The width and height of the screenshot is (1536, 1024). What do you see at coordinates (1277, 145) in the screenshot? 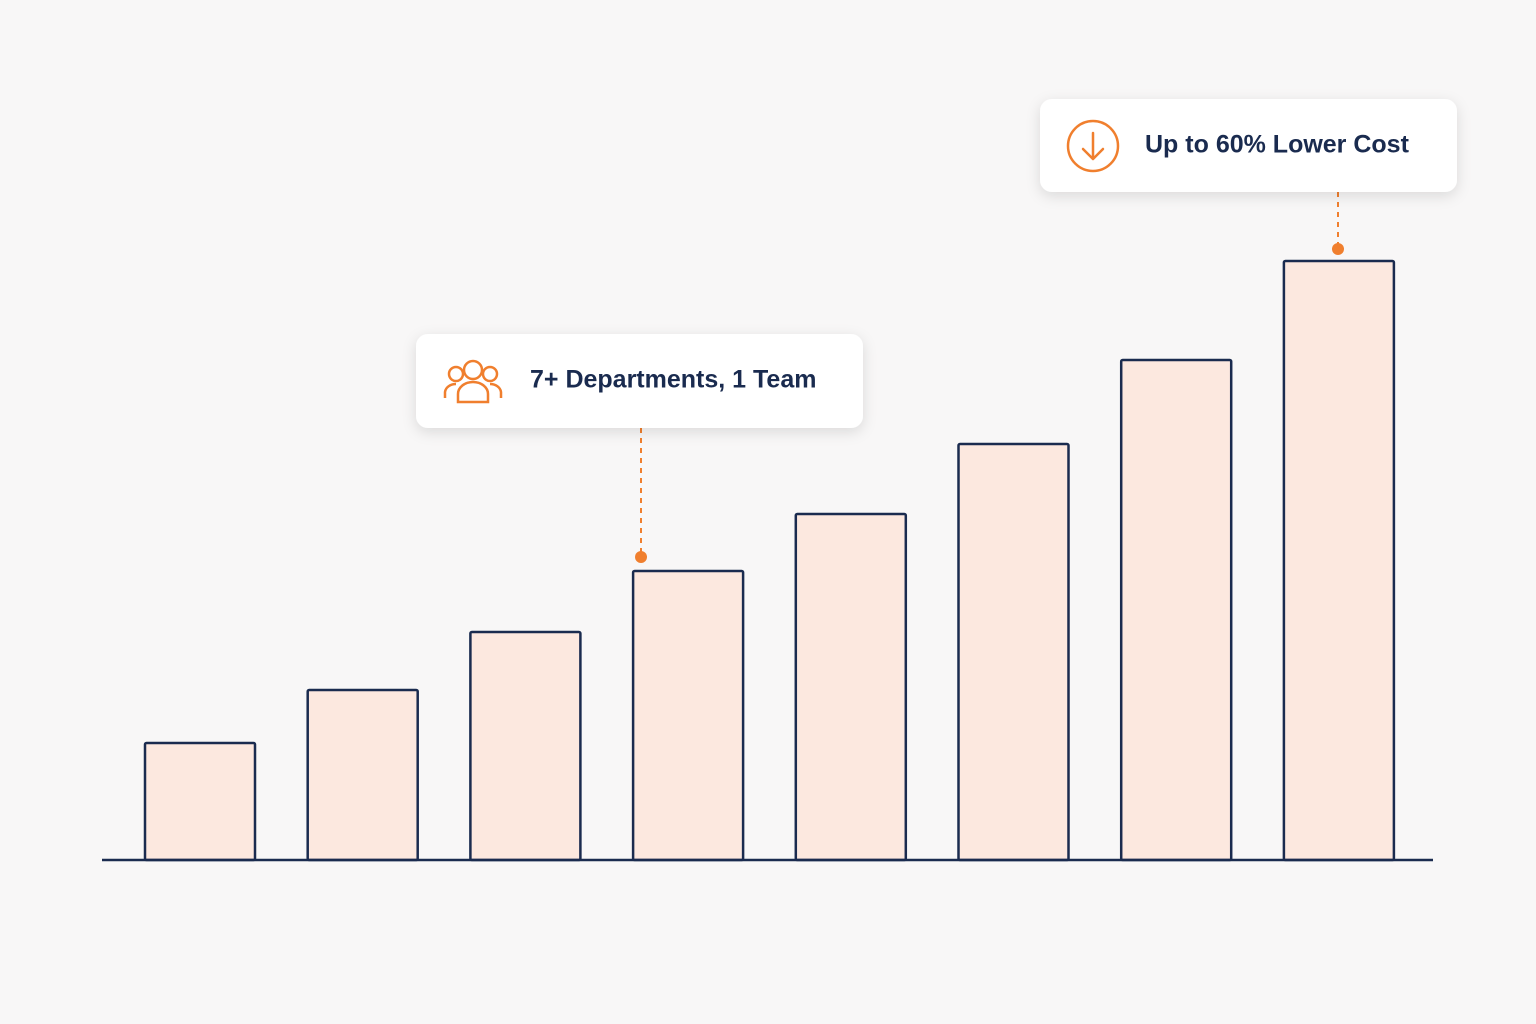
I see `callout-text: Up to 60% Lower Cost` at bounding box center [1277, 145].